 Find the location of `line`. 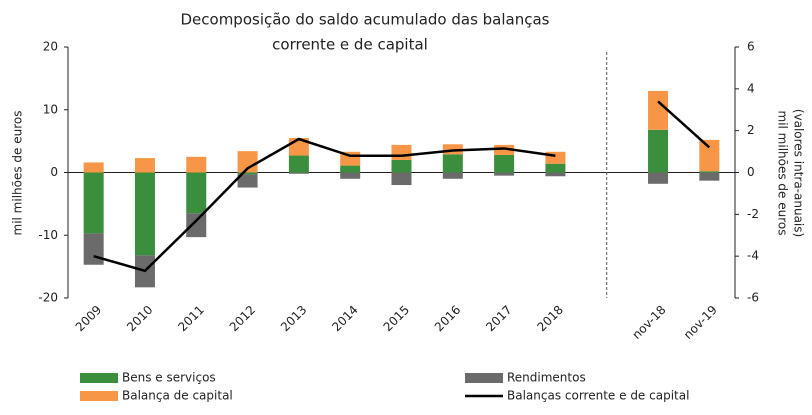

line is located at coordinates (684, 124).